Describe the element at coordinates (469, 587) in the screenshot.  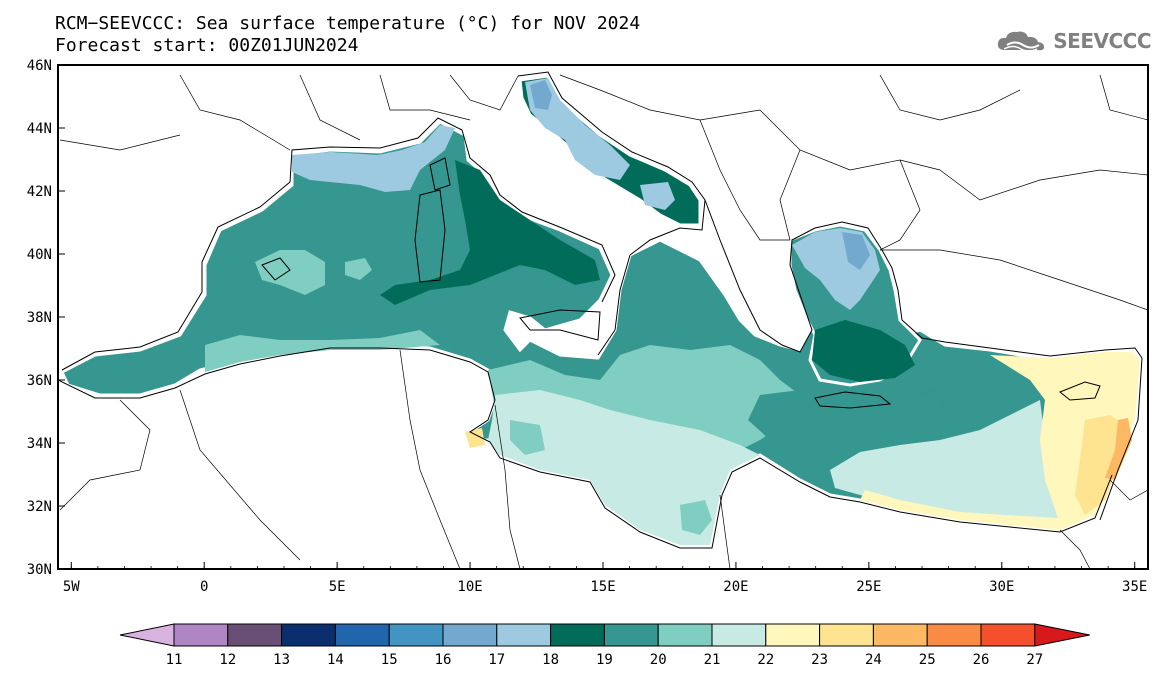
I see `lon-tick-label: 10E` at that location.